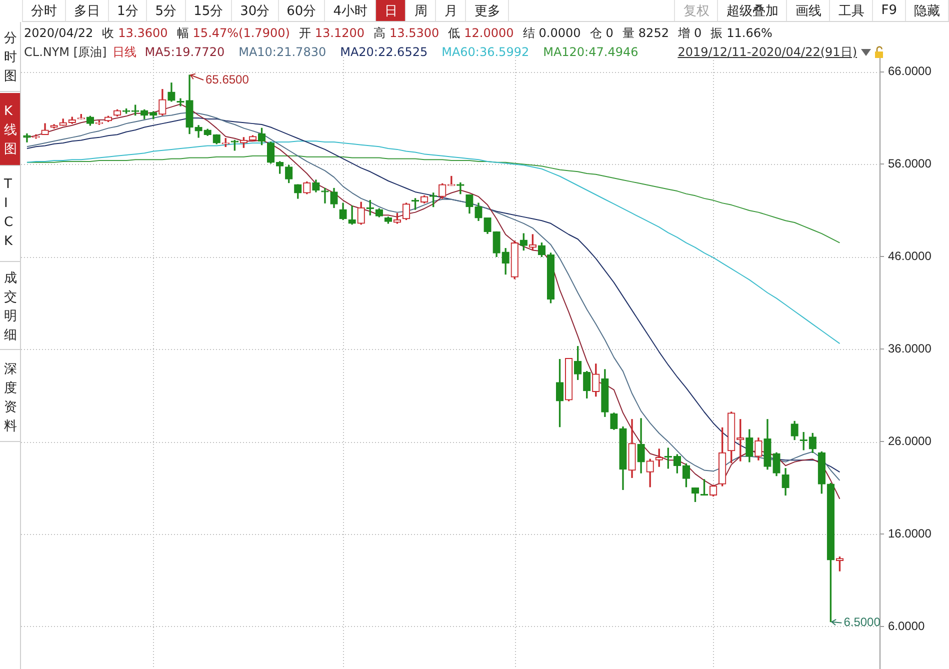 The width and height of the screenshot is (949, 669). What do you see at coordinates (910, 441) in the screenshot?
I see `y-tick-label: 26.0000` at bounding box center [910, 441].